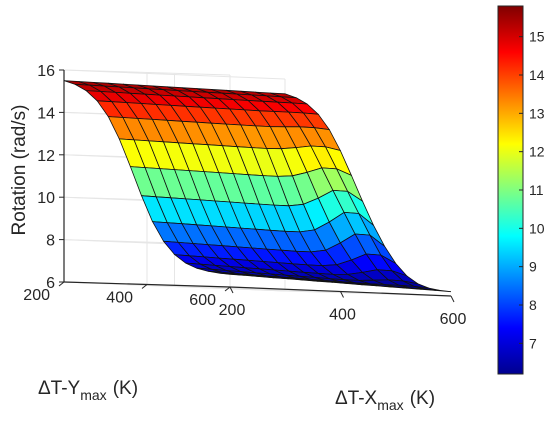 This screenshot has height=422, width=550. I want to click on colorbar-ticks: 7 8 9 10 11 12 13 14 15, so click(532, 190).